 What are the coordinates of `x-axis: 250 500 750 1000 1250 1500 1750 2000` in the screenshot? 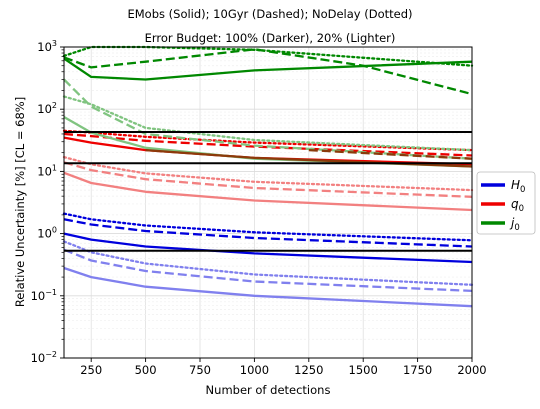 It's located at (283, 367).